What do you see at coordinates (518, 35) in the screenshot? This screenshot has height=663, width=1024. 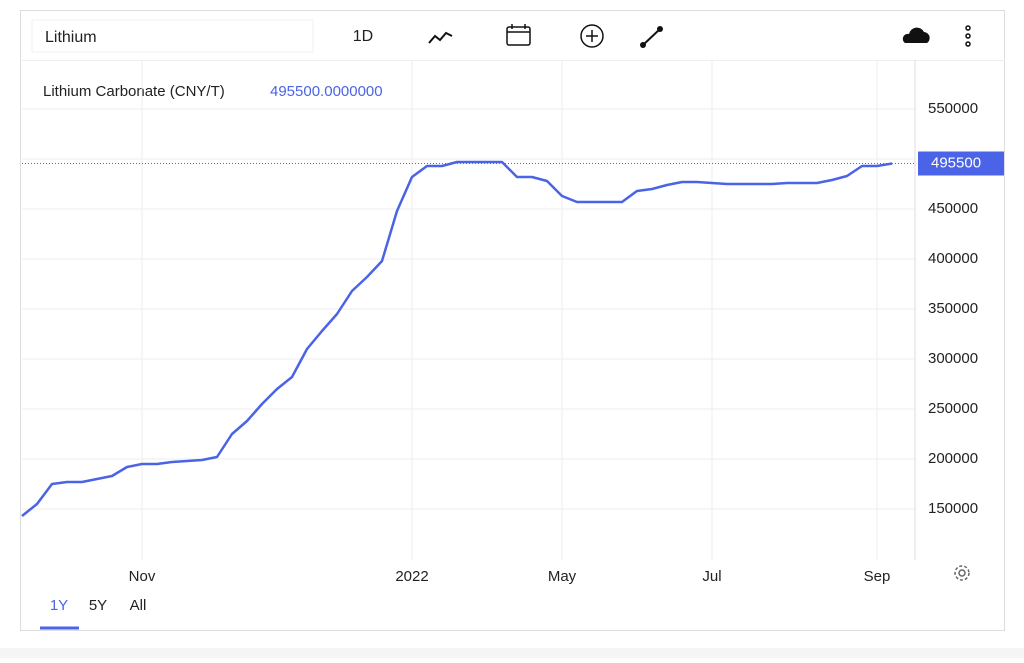 I see `calendar-button` at bounding box center [518, 35].